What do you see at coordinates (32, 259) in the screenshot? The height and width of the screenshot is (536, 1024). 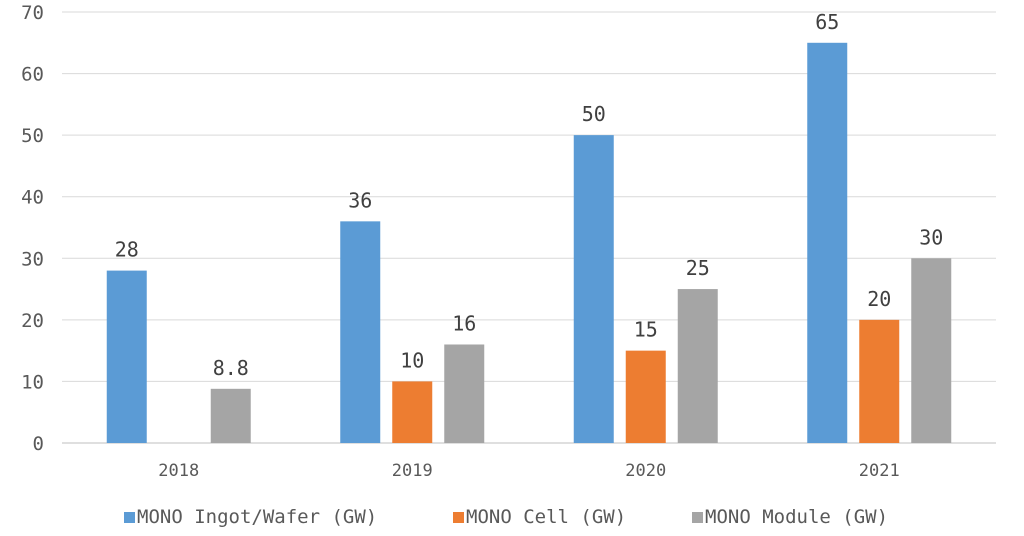 I see `y-tick-label: 30` at bounding box center [32, 259].